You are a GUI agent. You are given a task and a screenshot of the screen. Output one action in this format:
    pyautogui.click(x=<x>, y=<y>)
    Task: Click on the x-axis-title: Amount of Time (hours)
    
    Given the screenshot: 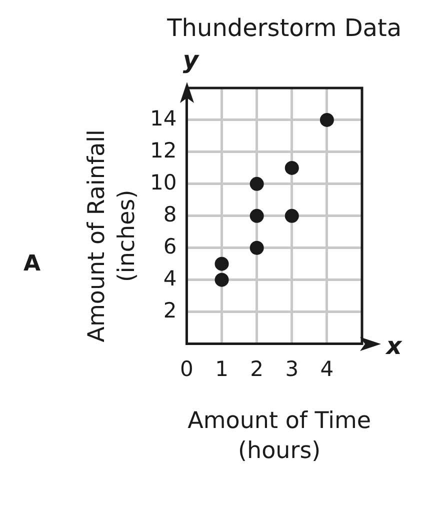 What is the action you would take?
    pyautogui.click(x=280, y=436)
    